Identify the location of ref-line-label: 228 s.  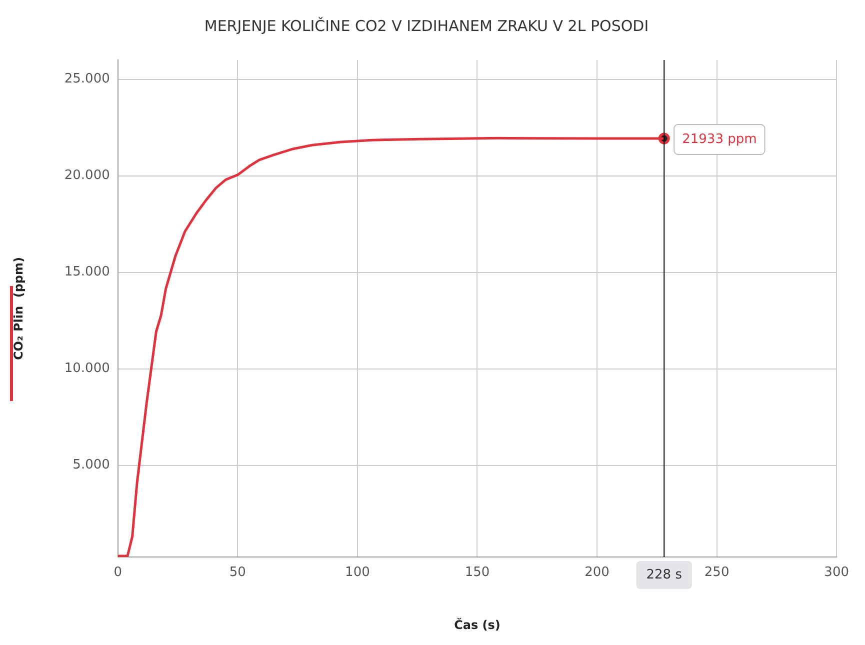
(664, 574).